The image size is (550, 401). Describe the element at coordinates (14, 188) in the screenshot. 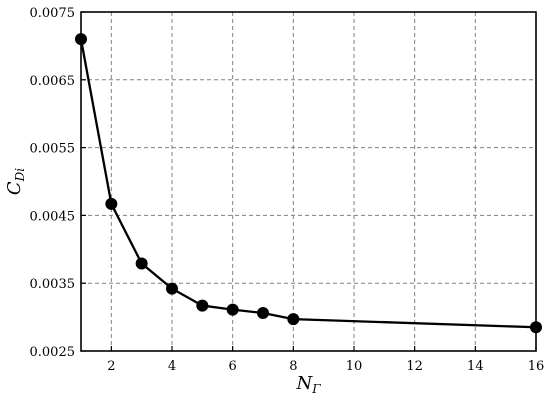

I see `y-axis-label-main: C` at that location.